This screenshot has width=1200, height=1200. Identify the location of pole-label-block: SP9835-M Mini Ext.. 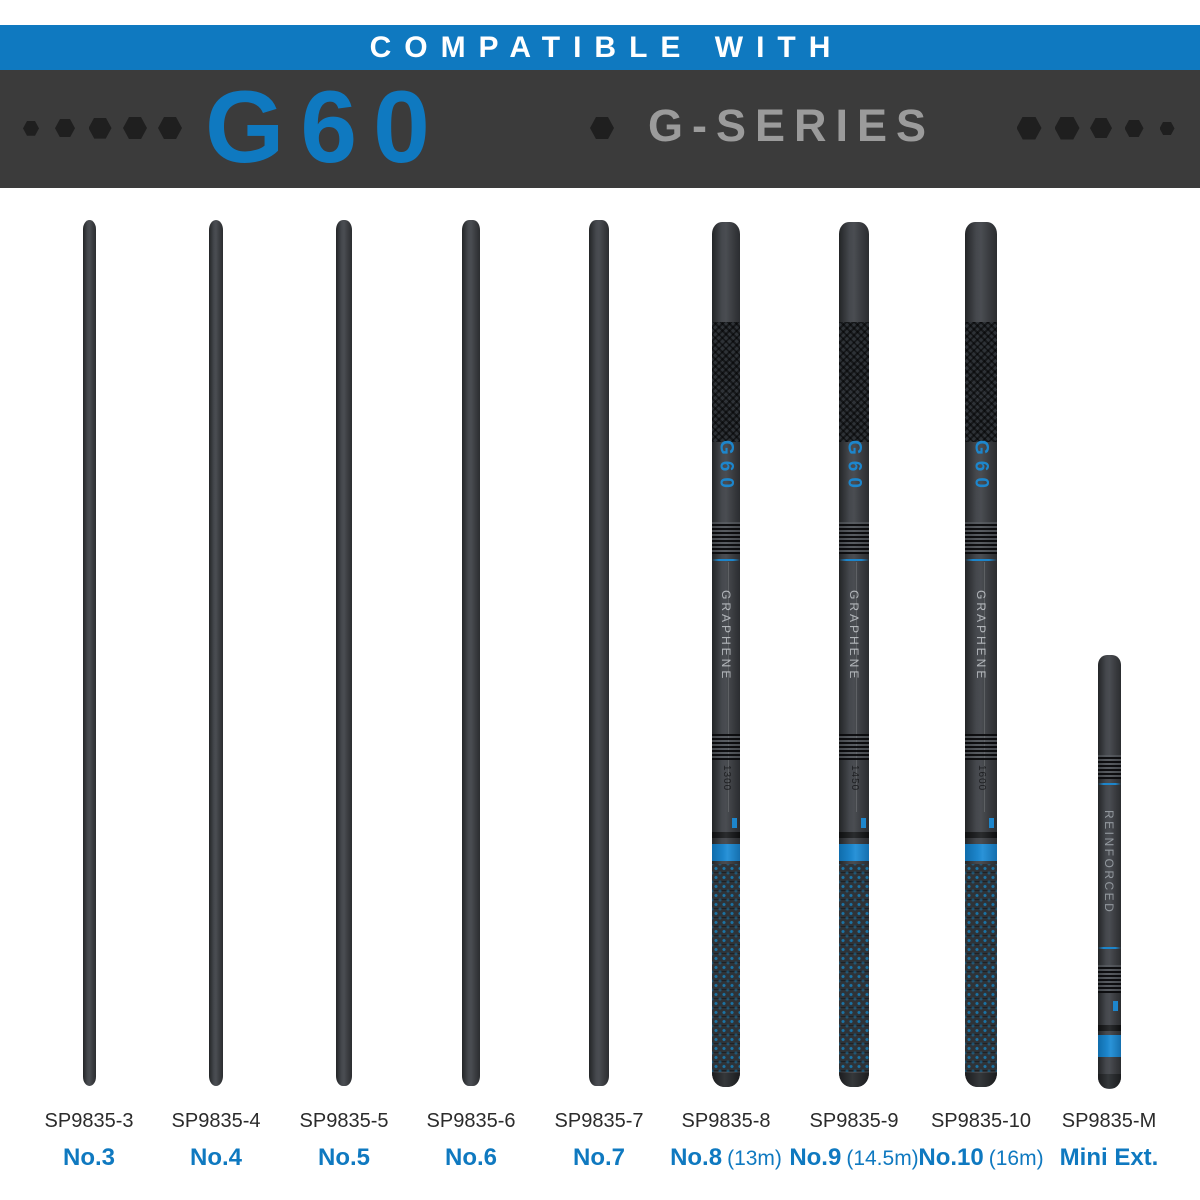
(1109, 1141).